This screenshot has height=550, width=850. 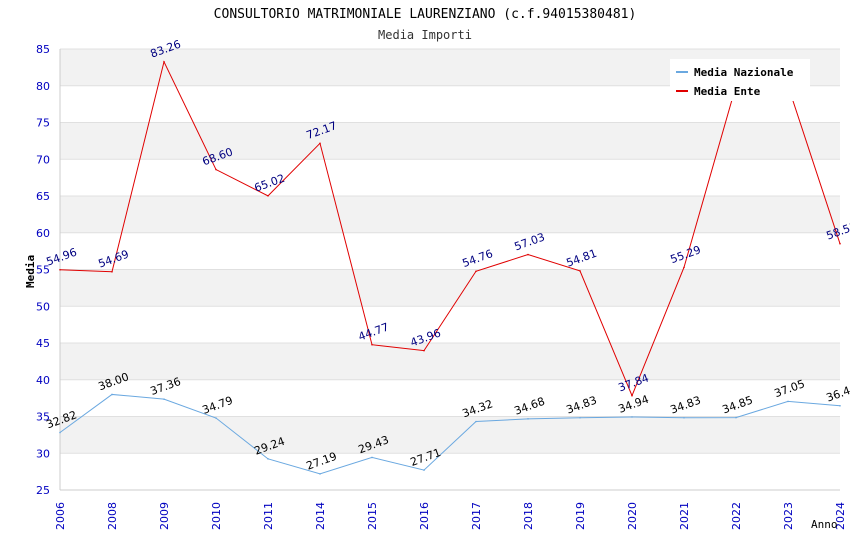 I want to click on y-tick-label: 50, so click(x=43, y=306).